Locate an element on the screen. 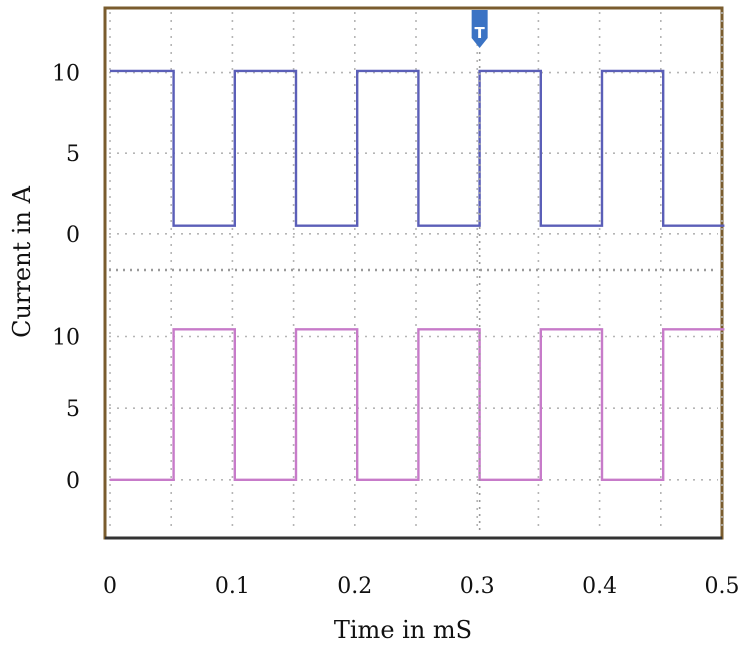  x-tick-label: 0 is located at coordinates (110, 586).